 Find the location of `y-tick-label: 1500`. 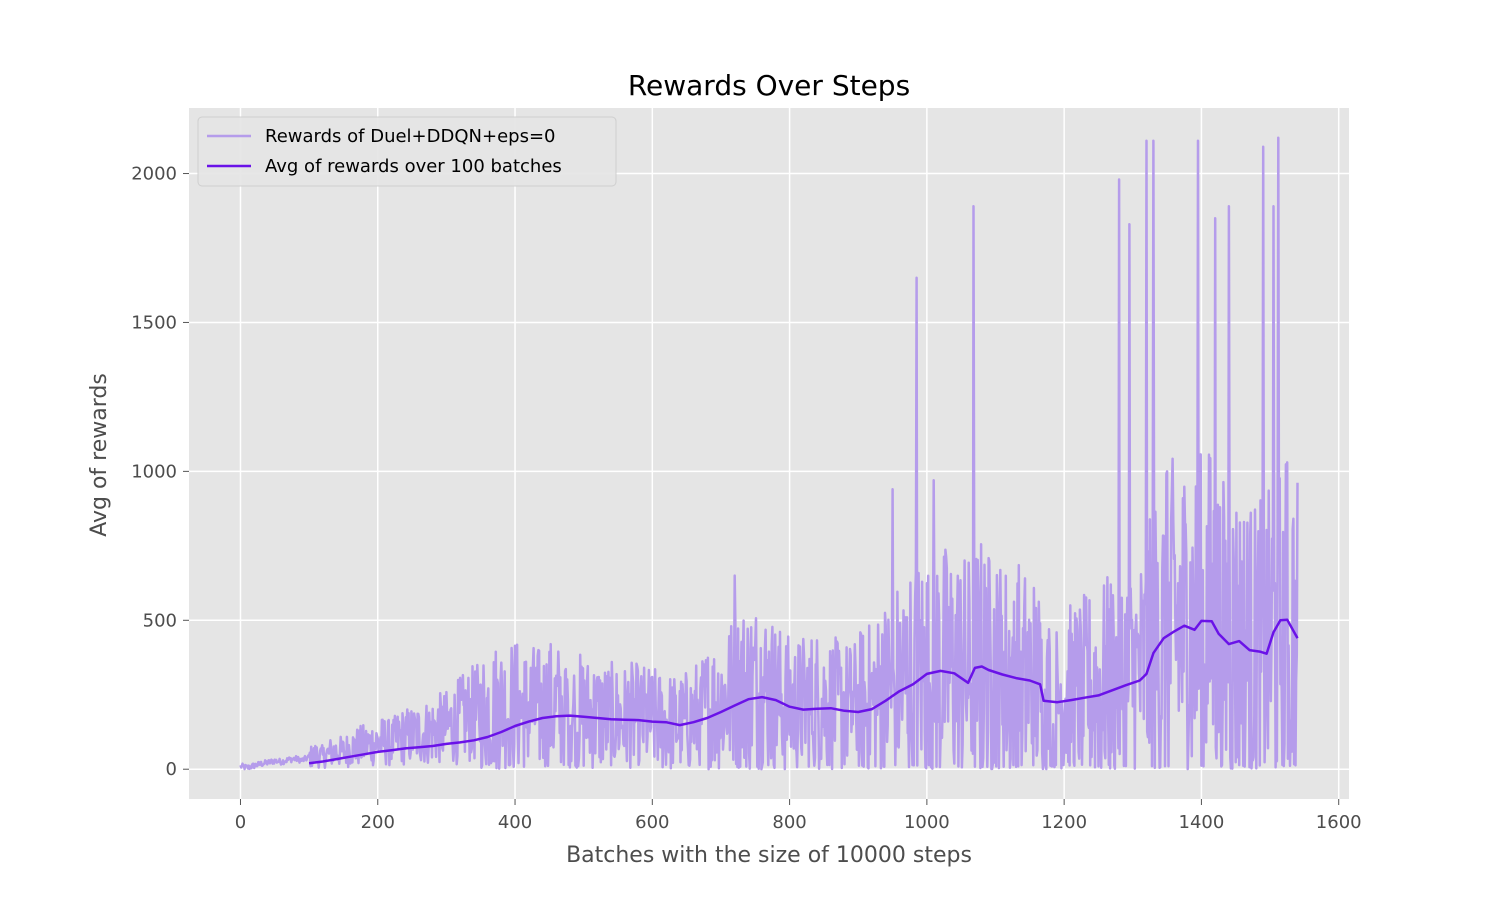

y-tick-label: 1500 is located at coordinates (154, 322).